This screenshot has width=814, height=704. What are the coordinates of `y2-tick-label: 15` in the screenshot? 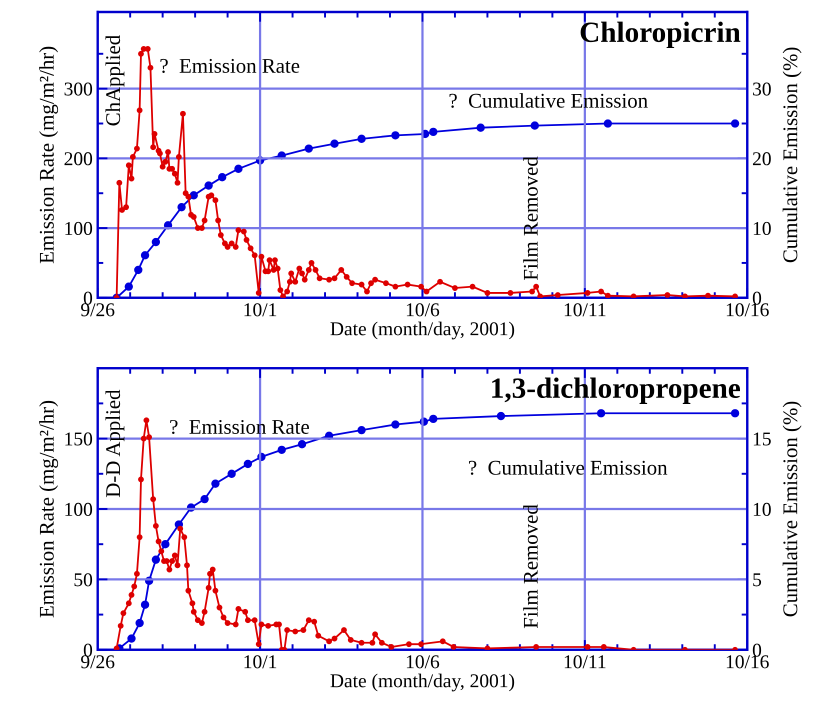 It's located at (762, 439).